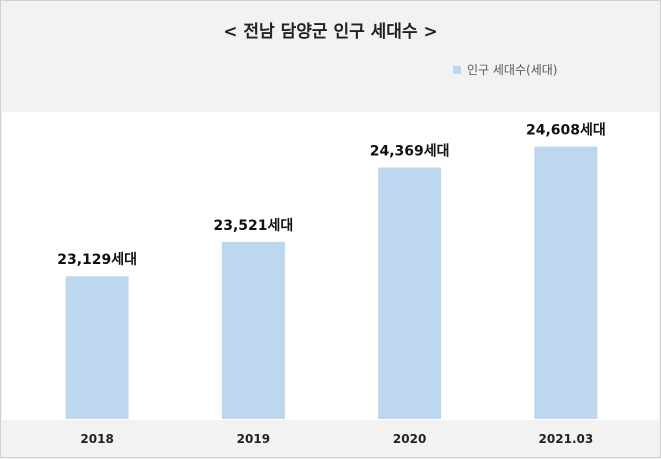 Image resolution: width=661 pixels, height=459 pixels. What do you see at coordinates (97, 260) in the screenshot?
I see `data-label-2018: 23,129세대` at bounding box center [97, 260].